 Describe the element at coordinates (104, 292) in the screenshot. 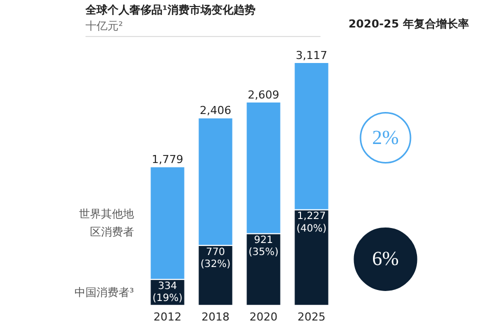

I see `series-label: 中国消费者³` at that location.